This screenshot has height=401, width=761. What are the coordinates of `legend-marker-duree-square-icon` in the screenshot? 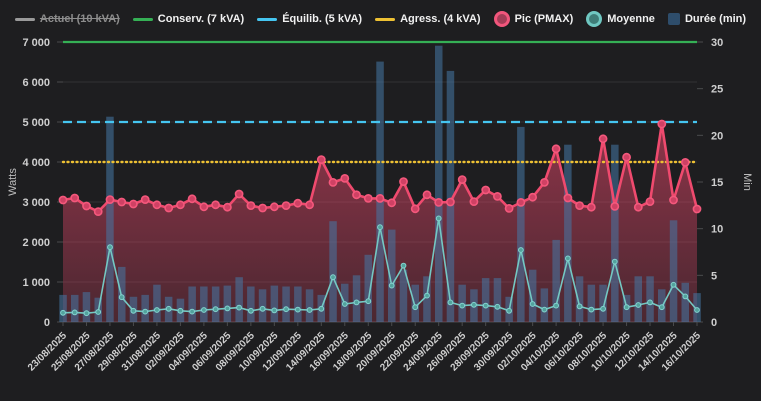 It's located at (673, 19).